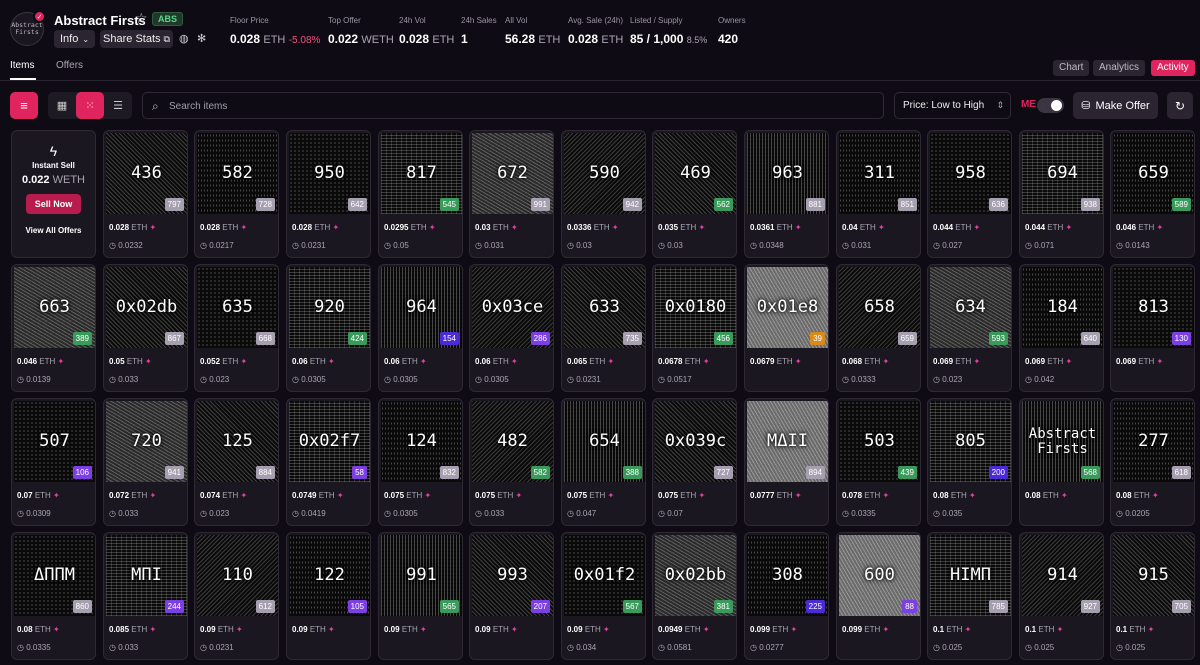 This screenshot has width=1200, height=665. What do you see at coordinates (694, 462) in the screenshot?
I see `nft-card: 0x039c 727 0.075 ETH ✦ ◷ 0.07` at bounding box center [694, 462].